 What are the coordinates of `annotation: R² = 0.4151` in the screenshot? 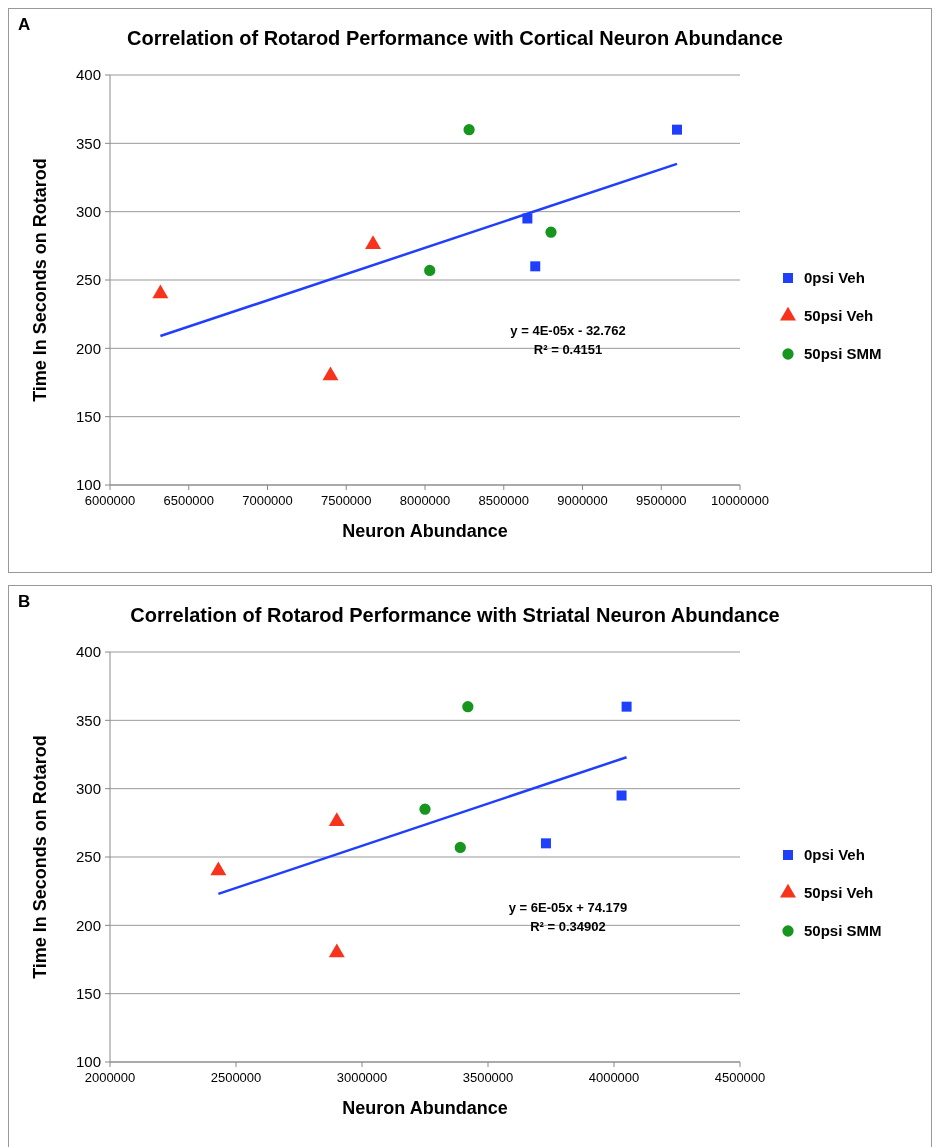 It's located at (568, 349).